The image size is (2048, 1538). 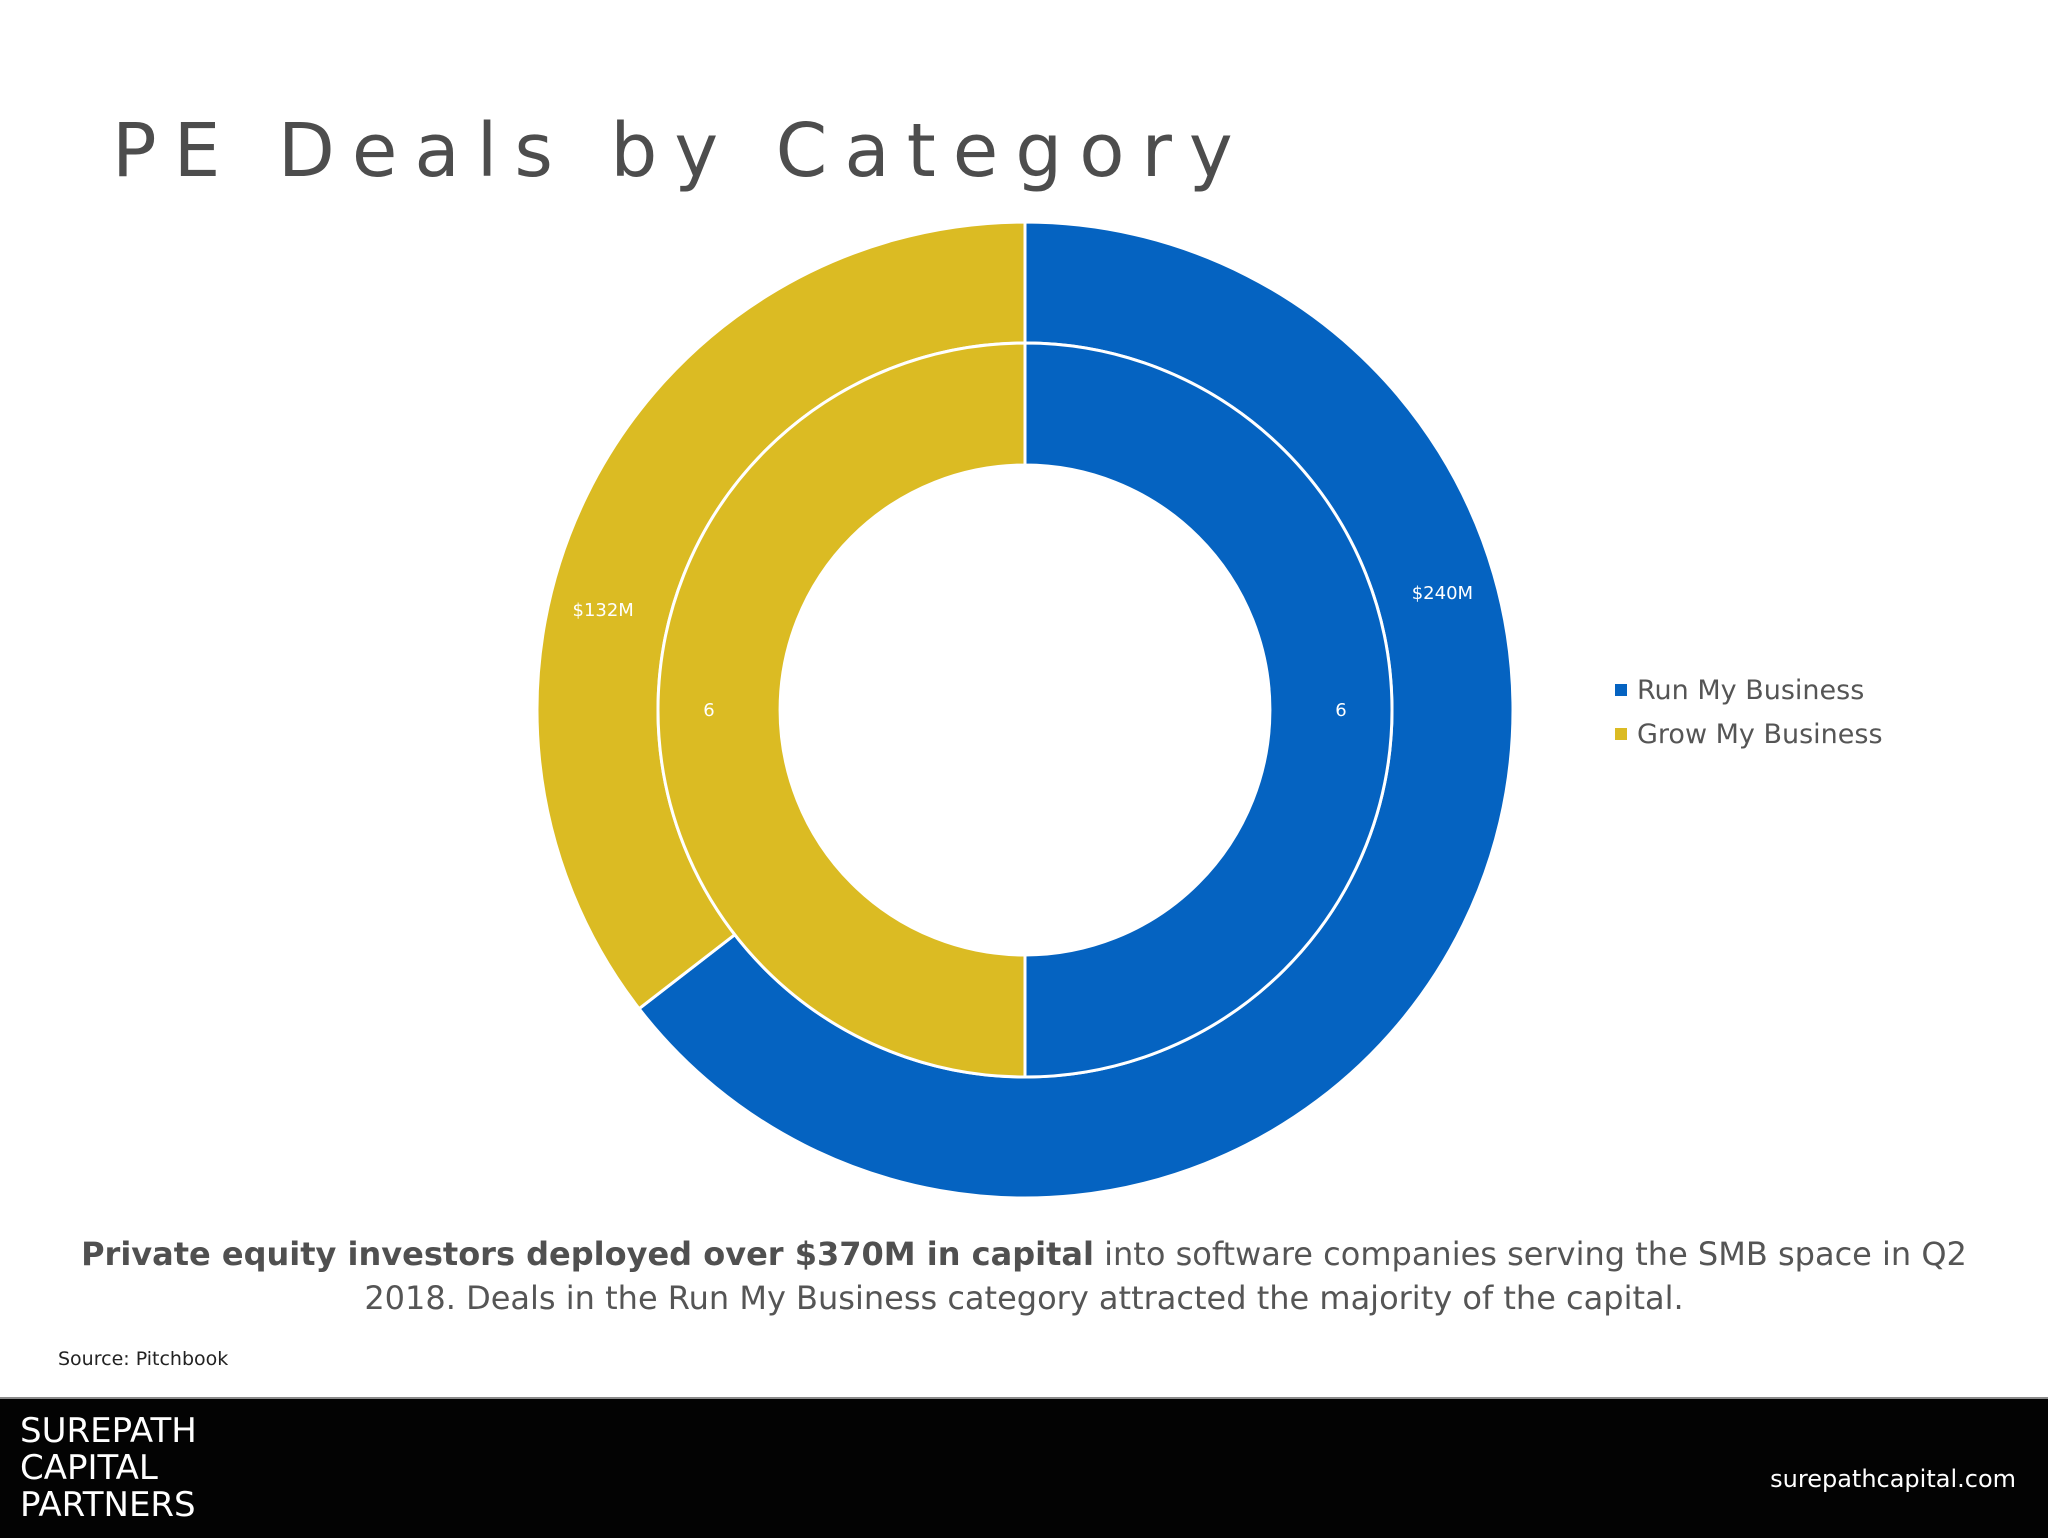 I want to click on website-link: surepathcapital.com, so click(x=1893, y=1479).